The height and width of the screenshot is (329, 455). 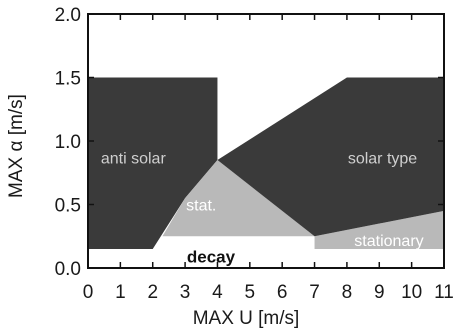 What do you see at coordinates (388, 241) in the screenshot?
I see `annotation-stationary: stationary` at bounding box center [388, 241].